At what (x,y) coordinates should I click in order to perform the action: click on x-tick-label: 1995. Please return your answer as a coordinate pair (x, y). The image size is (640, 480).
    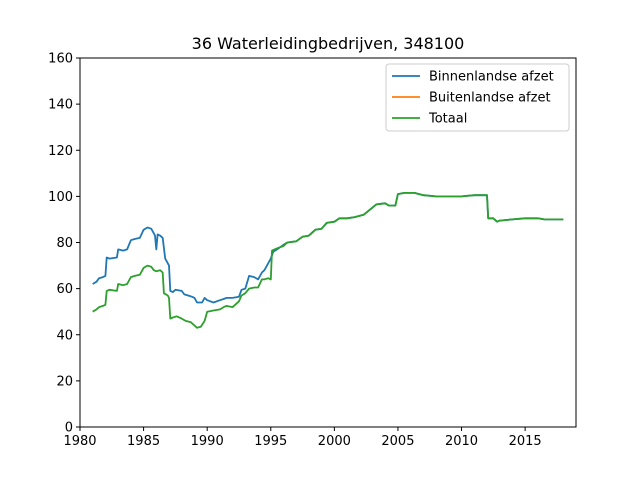
    Looking at the image, I should click on (270, 441).